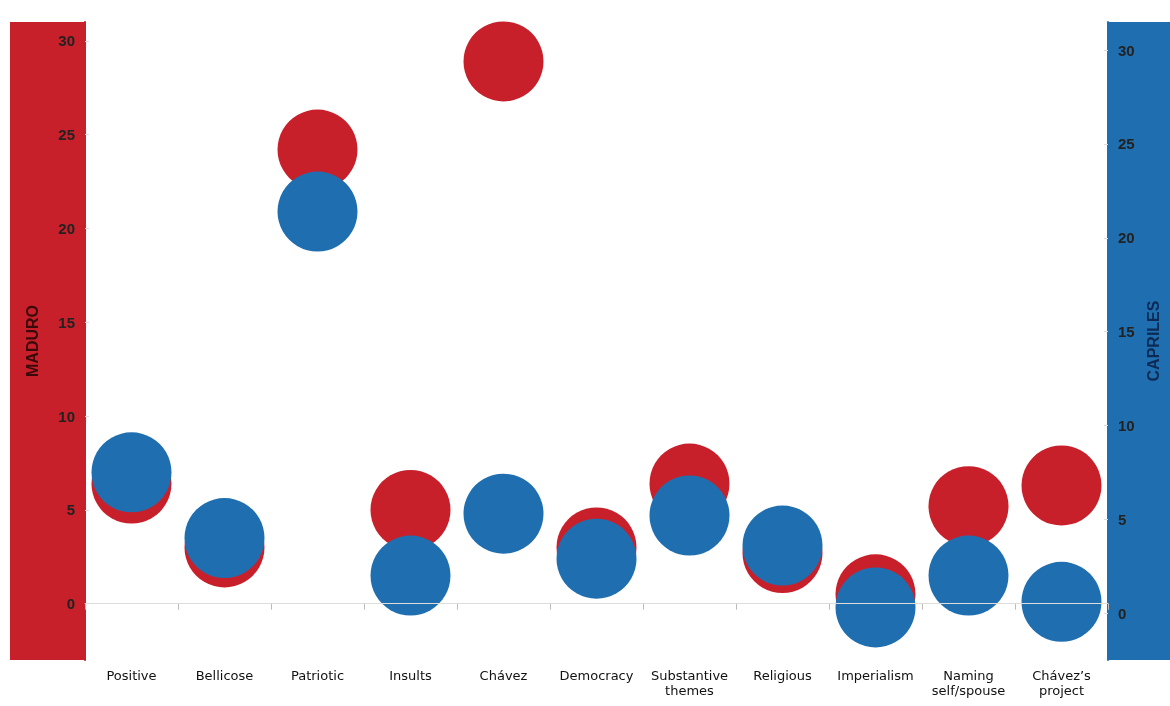 Image resolution: width=1170 pixels, height=706 pixels. What do you see at coordinates (66, 416) in the screenshot?
I see `y-tick-label: 10` at bounding box center [66, 416].